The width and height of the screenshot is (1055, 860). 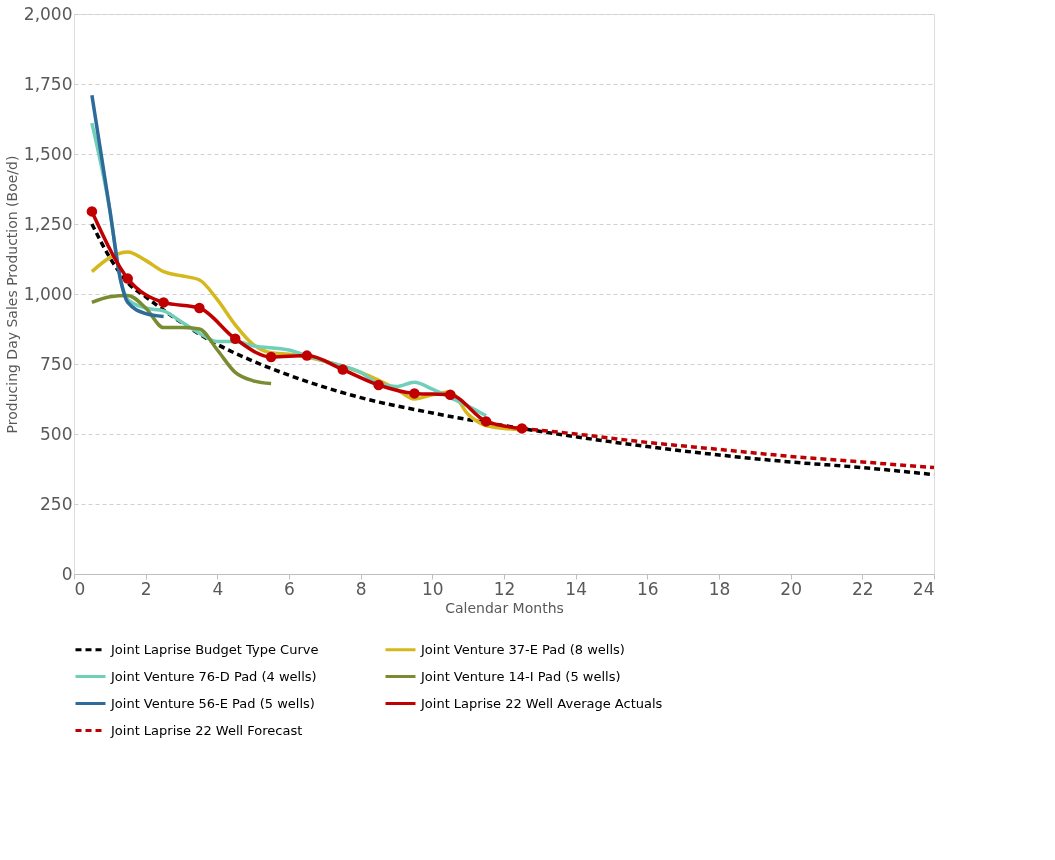 What do you see at coordinates (146, 588) in the screenshot?
I see `x-tick-label: 2` at bounding box center [146, 588].